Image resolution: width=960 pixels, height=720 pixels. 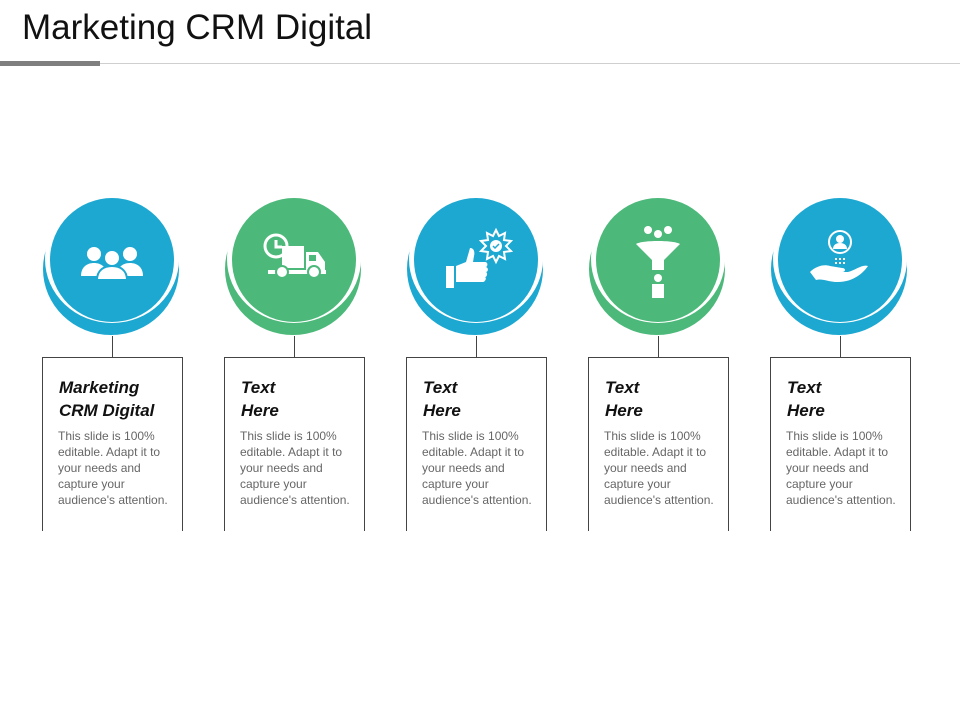 What do you see at coordinates (112, 264) in the screenshot?
I see `business-team-icon` at bounding box center [112, 264].